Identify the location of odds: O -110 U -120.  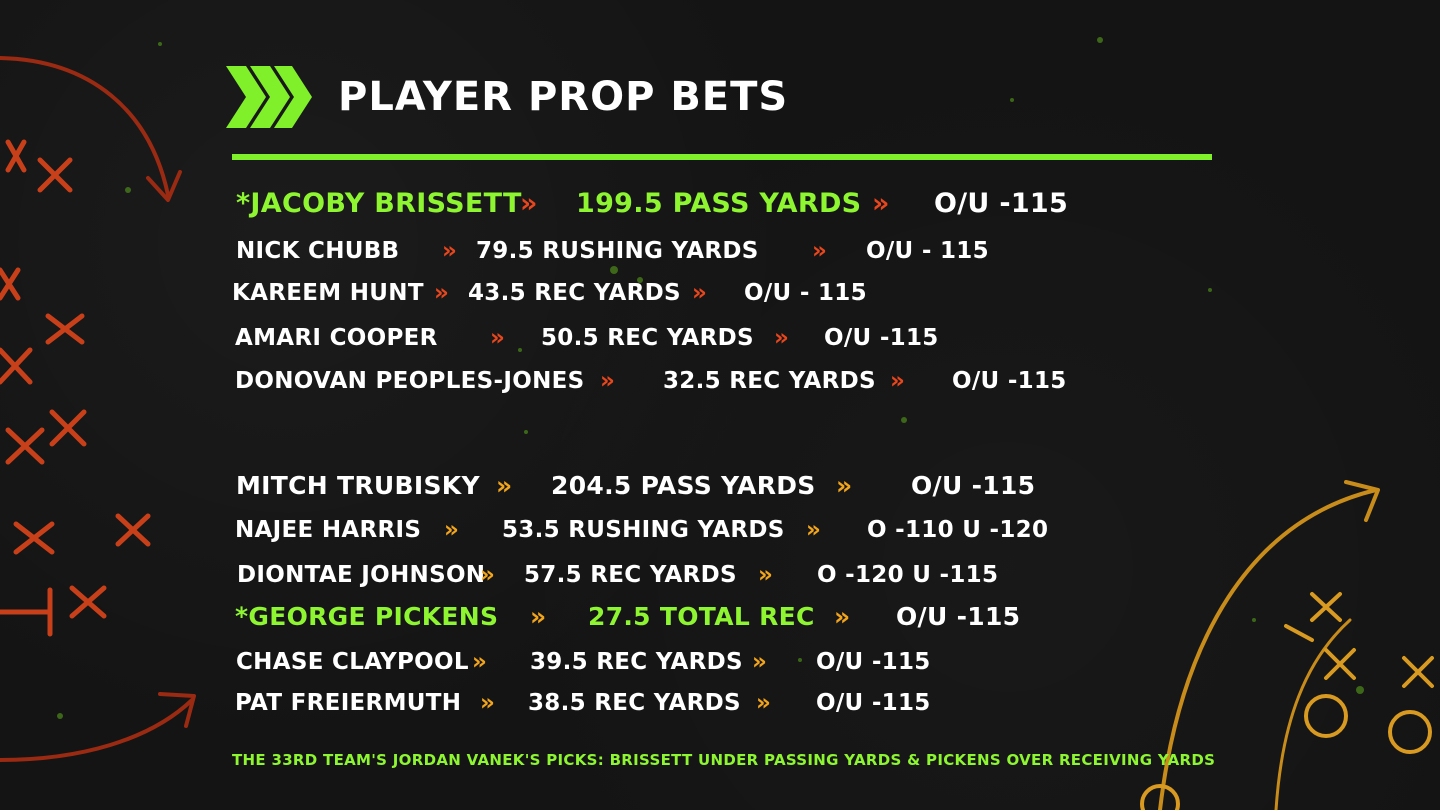
(958, 530).